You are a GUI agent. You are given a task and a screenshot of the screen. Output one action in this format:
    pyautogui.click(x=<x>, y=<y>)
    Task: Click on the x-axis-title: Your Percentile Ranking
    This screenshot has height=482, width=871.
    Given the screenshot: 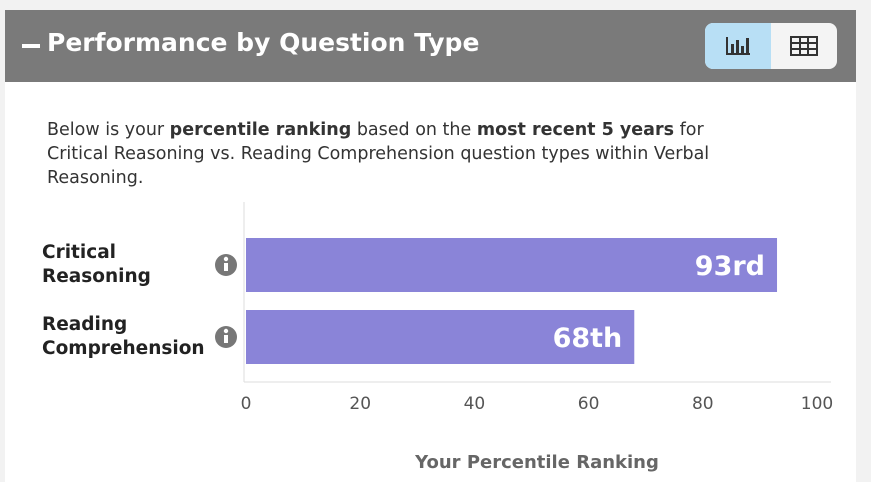 What is the action you would take?
    pyautogui.click(x=536, y=462)
    